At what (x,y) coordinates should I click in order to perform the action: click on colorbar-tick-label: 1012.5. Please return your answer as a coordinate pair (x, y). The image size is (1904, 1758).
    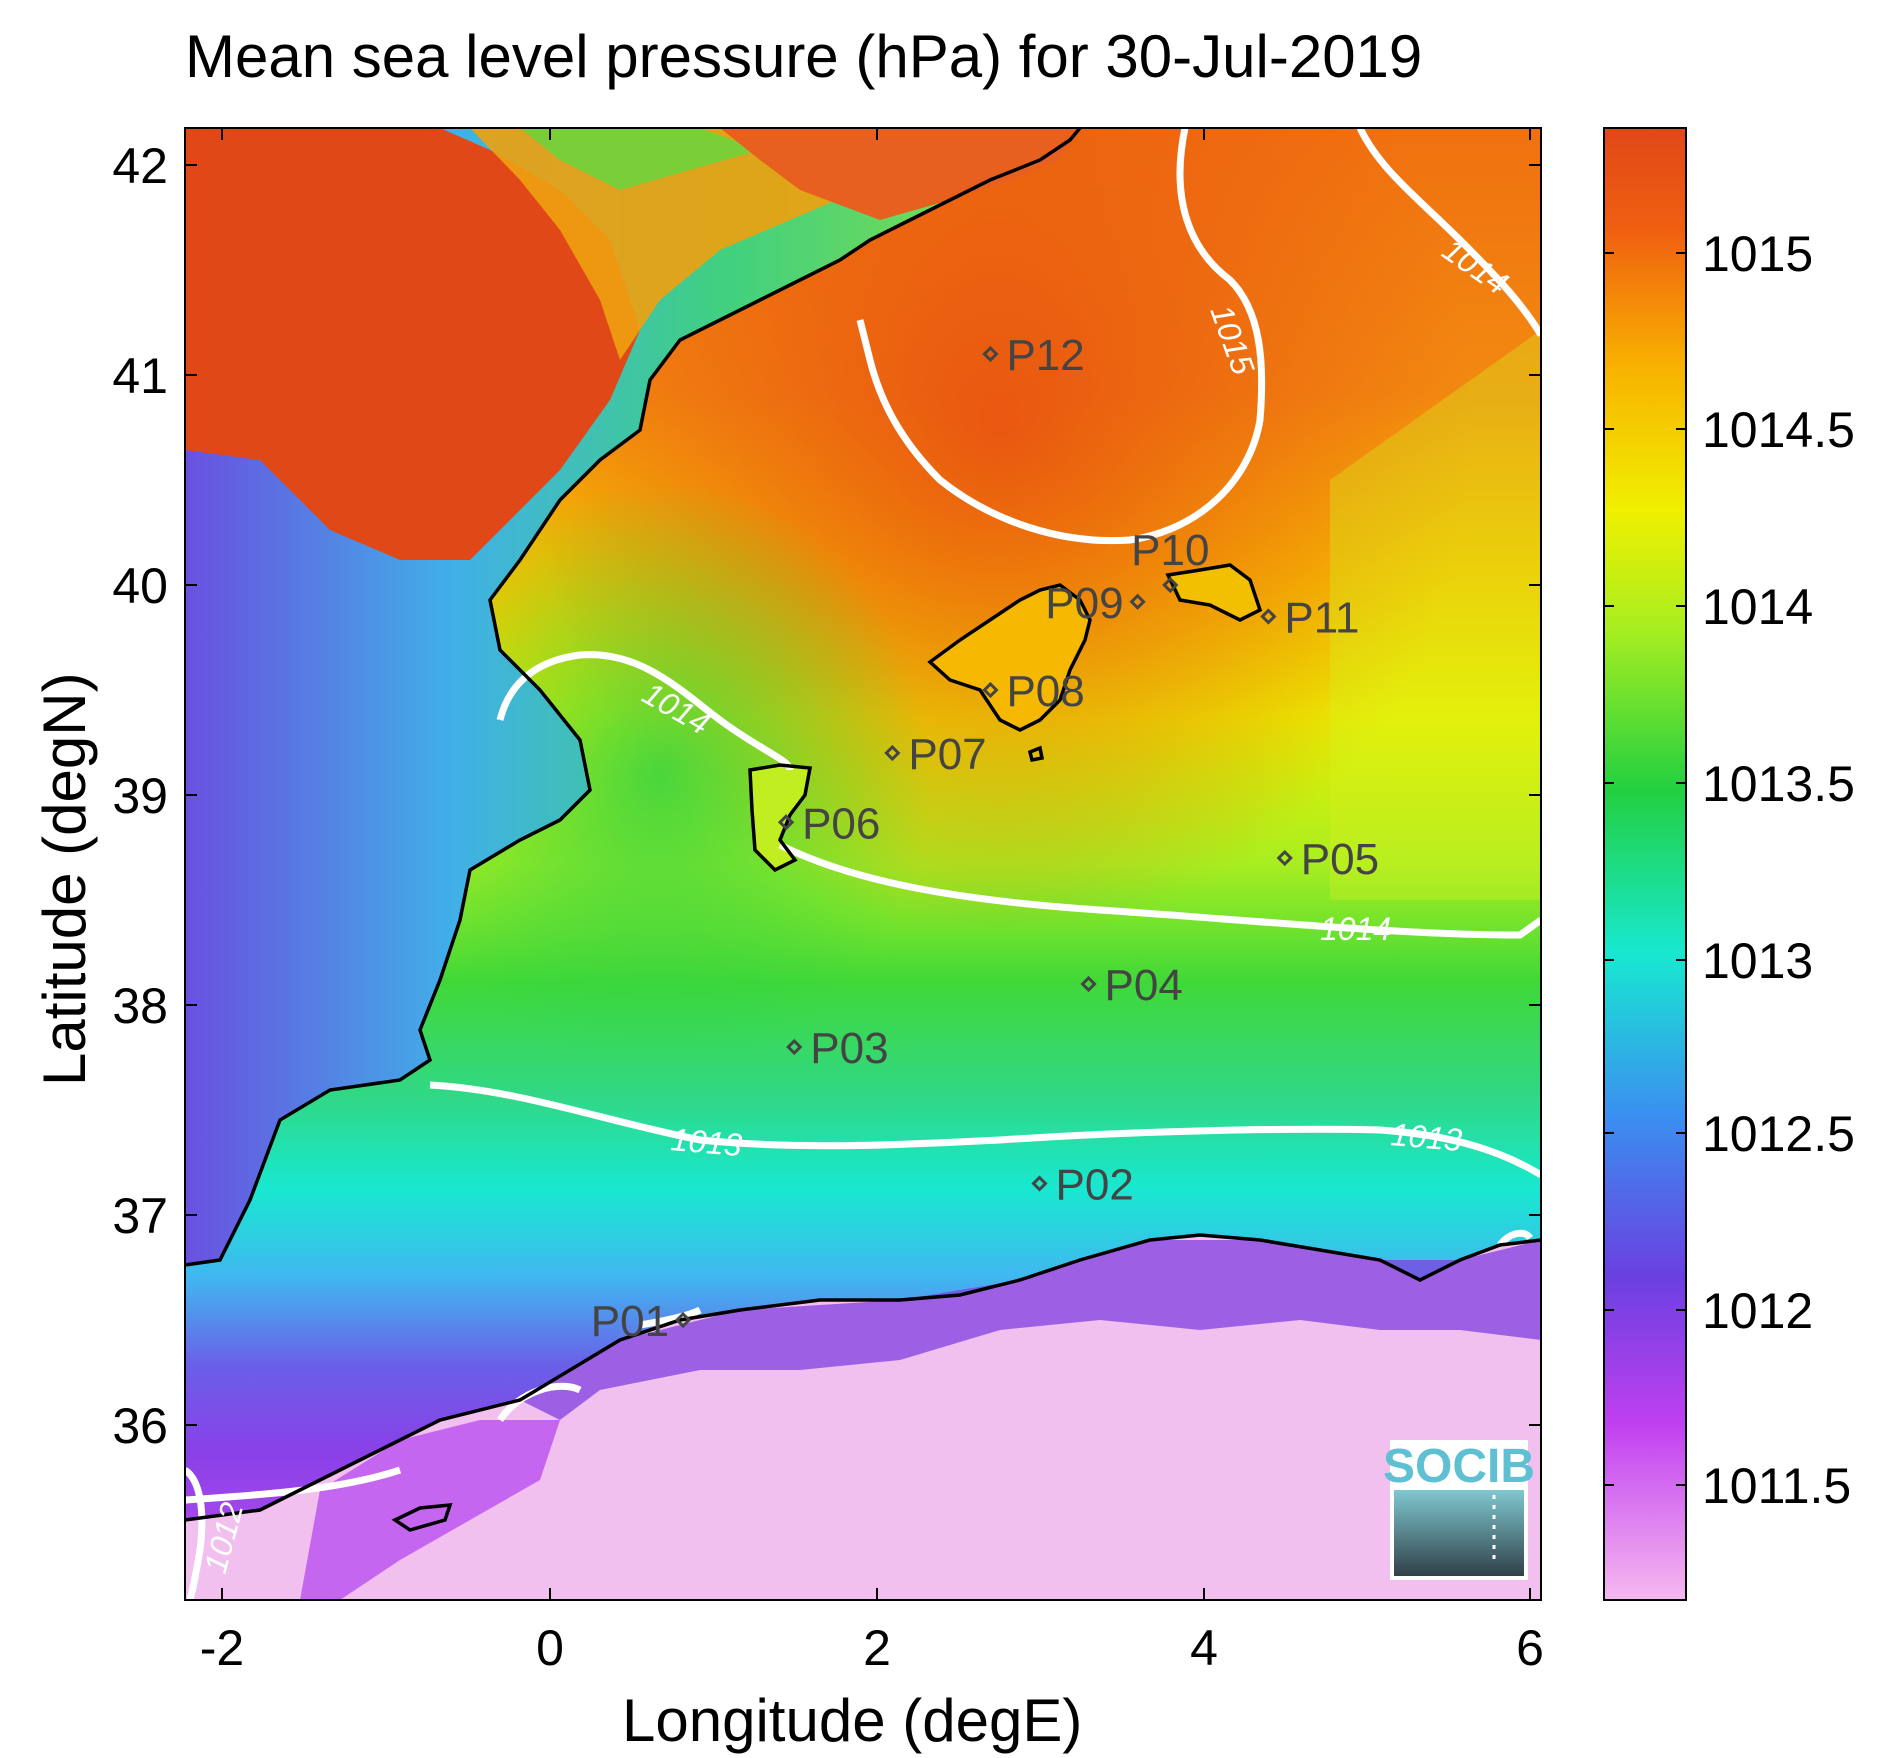
    Looking at the image, I should click on (1778, 1134).